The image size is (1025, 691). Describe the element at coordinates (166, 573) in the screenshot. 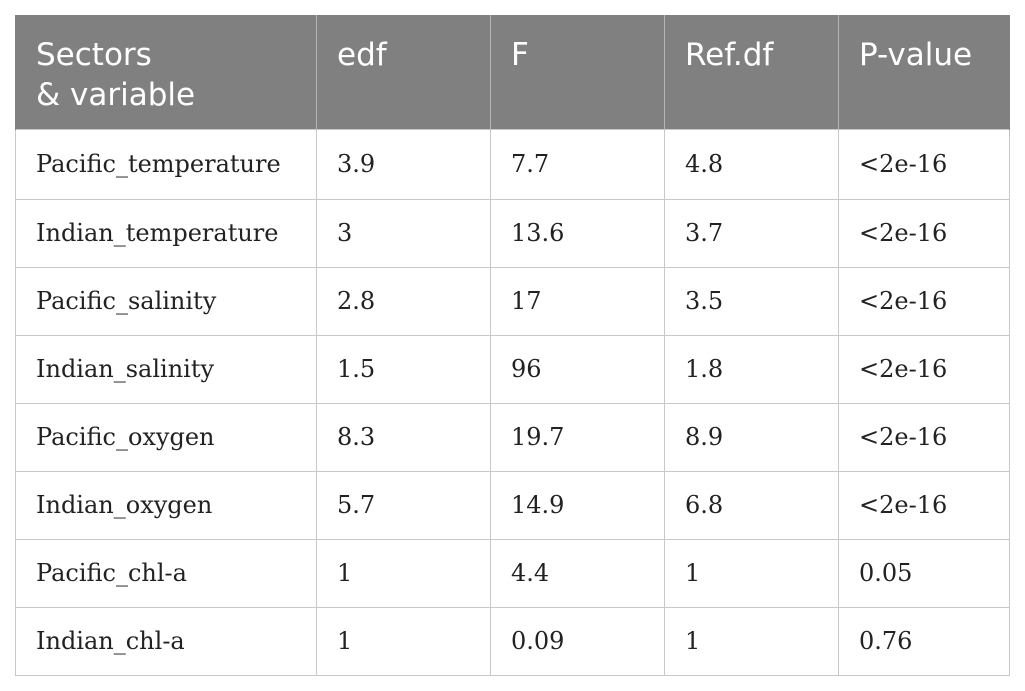

I see `cell-sector-variable: Pacific_chl-a` at that location.